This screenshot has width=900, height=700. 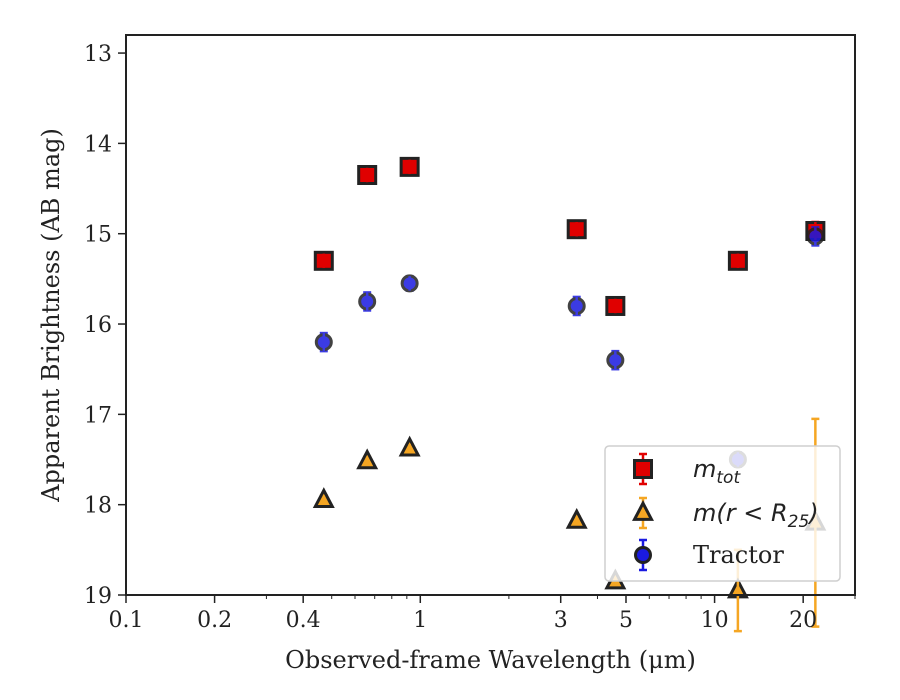 I want to click on square-marker, so click(x=643, y=469).